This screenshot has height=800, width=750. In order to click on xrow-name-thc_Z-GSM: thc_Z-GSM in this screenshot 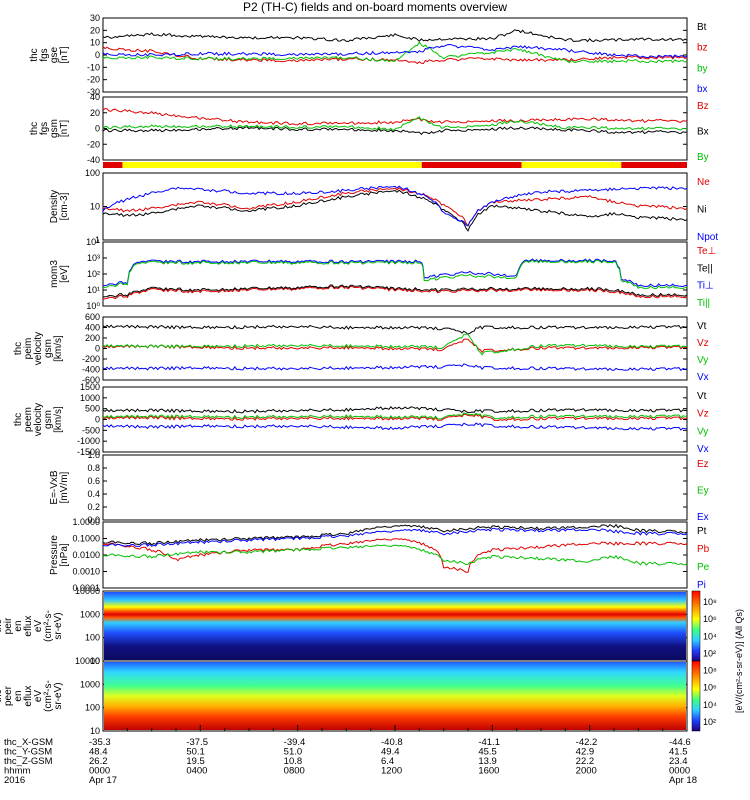, I will do `click(28, 761)`.